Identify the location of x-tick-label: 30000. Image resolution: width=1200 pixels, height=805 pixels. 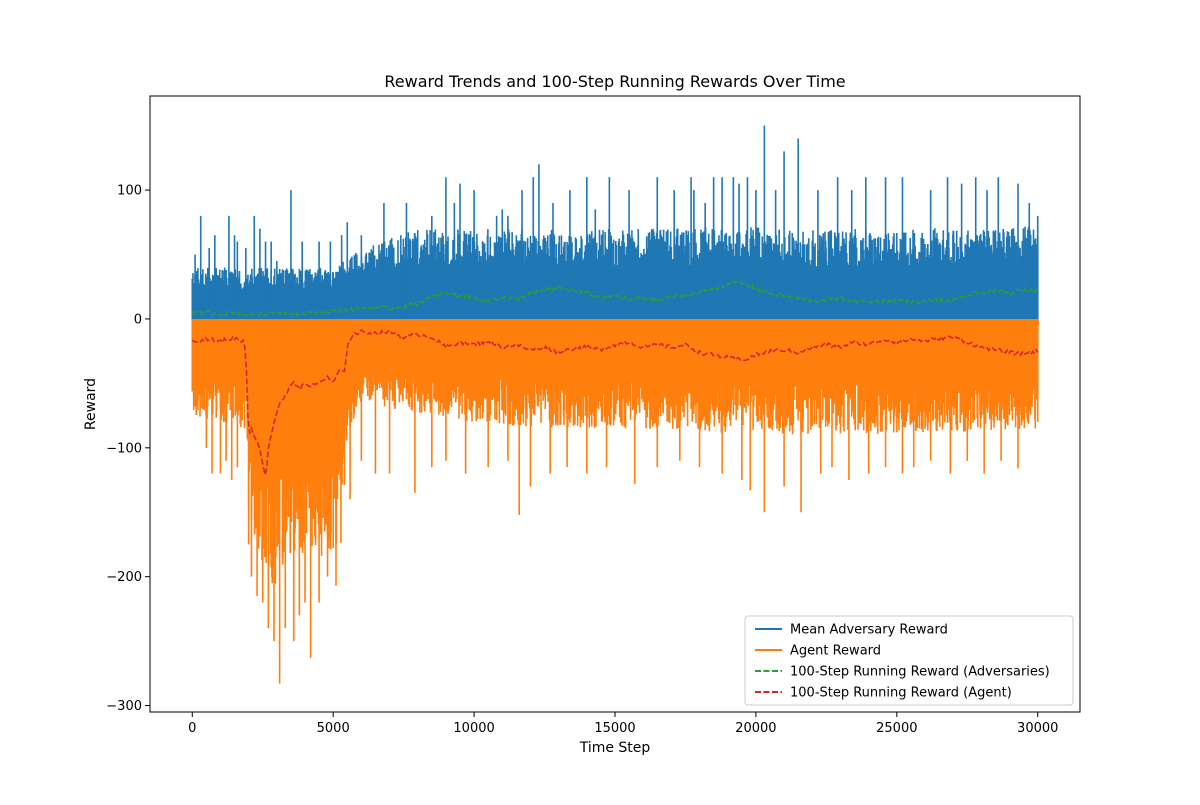
(1037, 728).